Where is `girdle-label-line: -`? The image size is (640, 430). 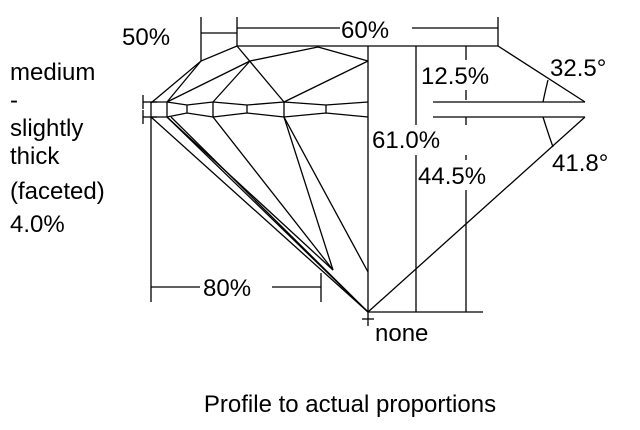
girdle-label-line: - is located at coordinates (14, 100).